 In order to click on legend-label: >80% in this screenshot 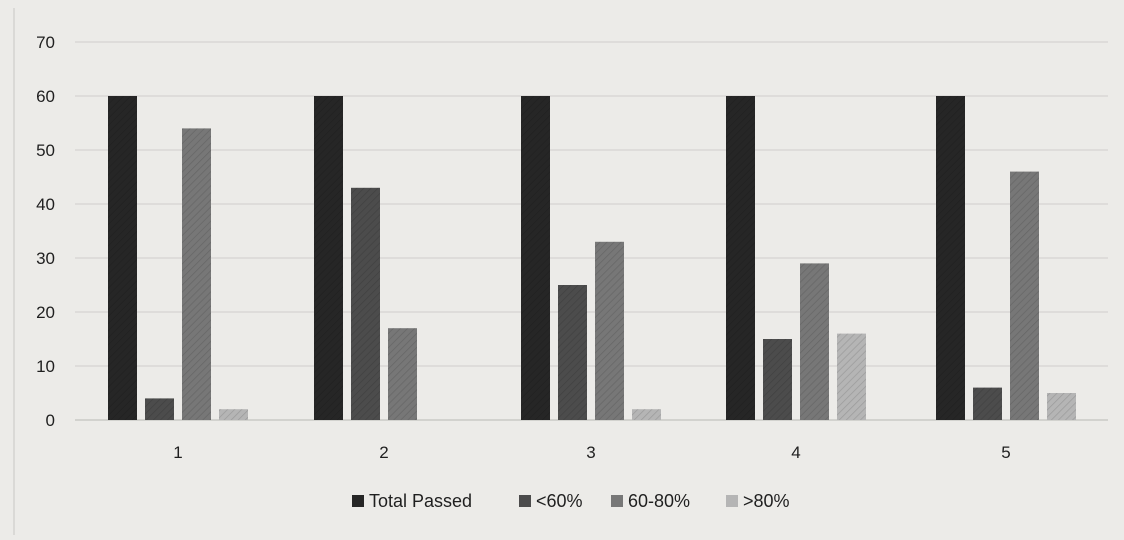, I will do `click(766, 501)`.